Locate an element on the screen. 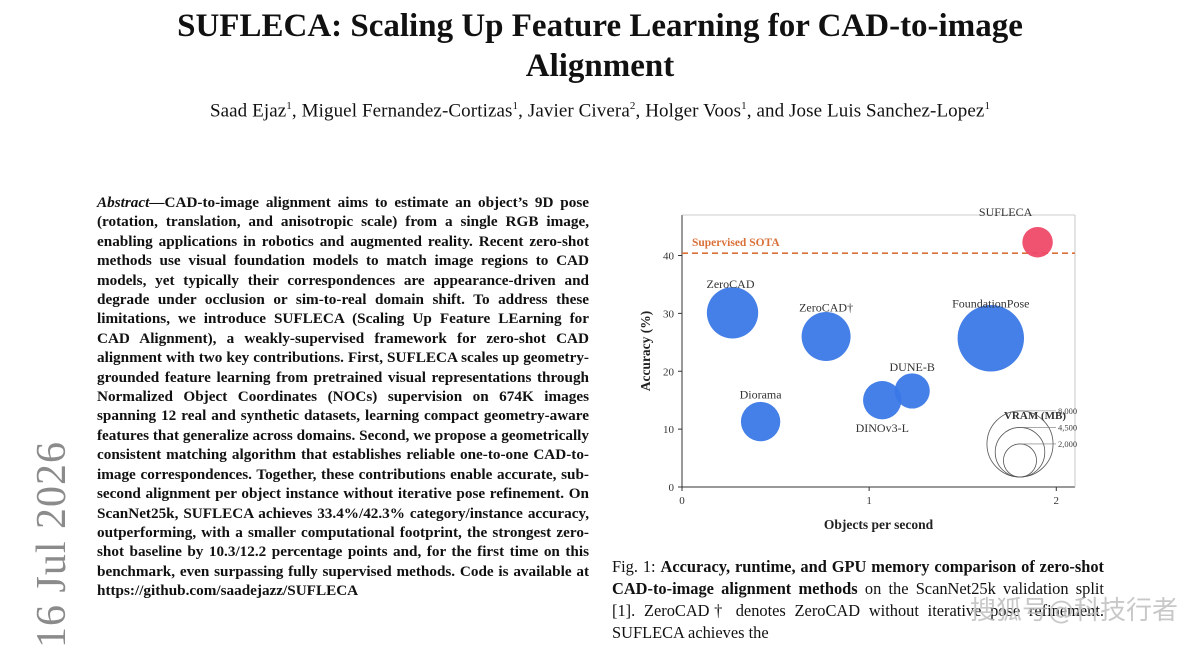  point-diorama is located at coordinates (760, 421).